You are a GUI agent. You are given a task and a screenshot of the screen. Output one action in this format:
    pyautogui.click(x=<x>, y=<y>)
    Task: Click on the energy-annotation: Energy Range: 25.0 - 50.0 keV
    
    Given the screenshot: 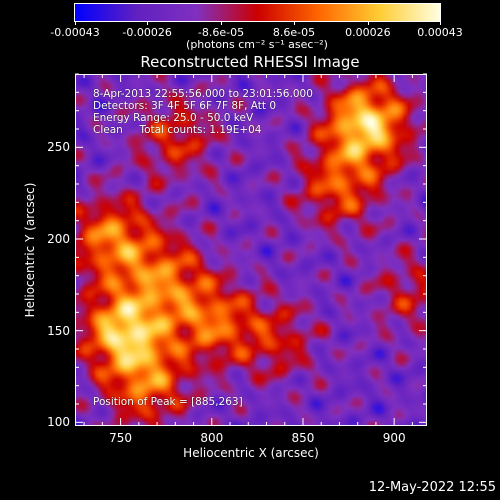 What is the action you would take?
    pyautogui.click(x=173, y=118)
    